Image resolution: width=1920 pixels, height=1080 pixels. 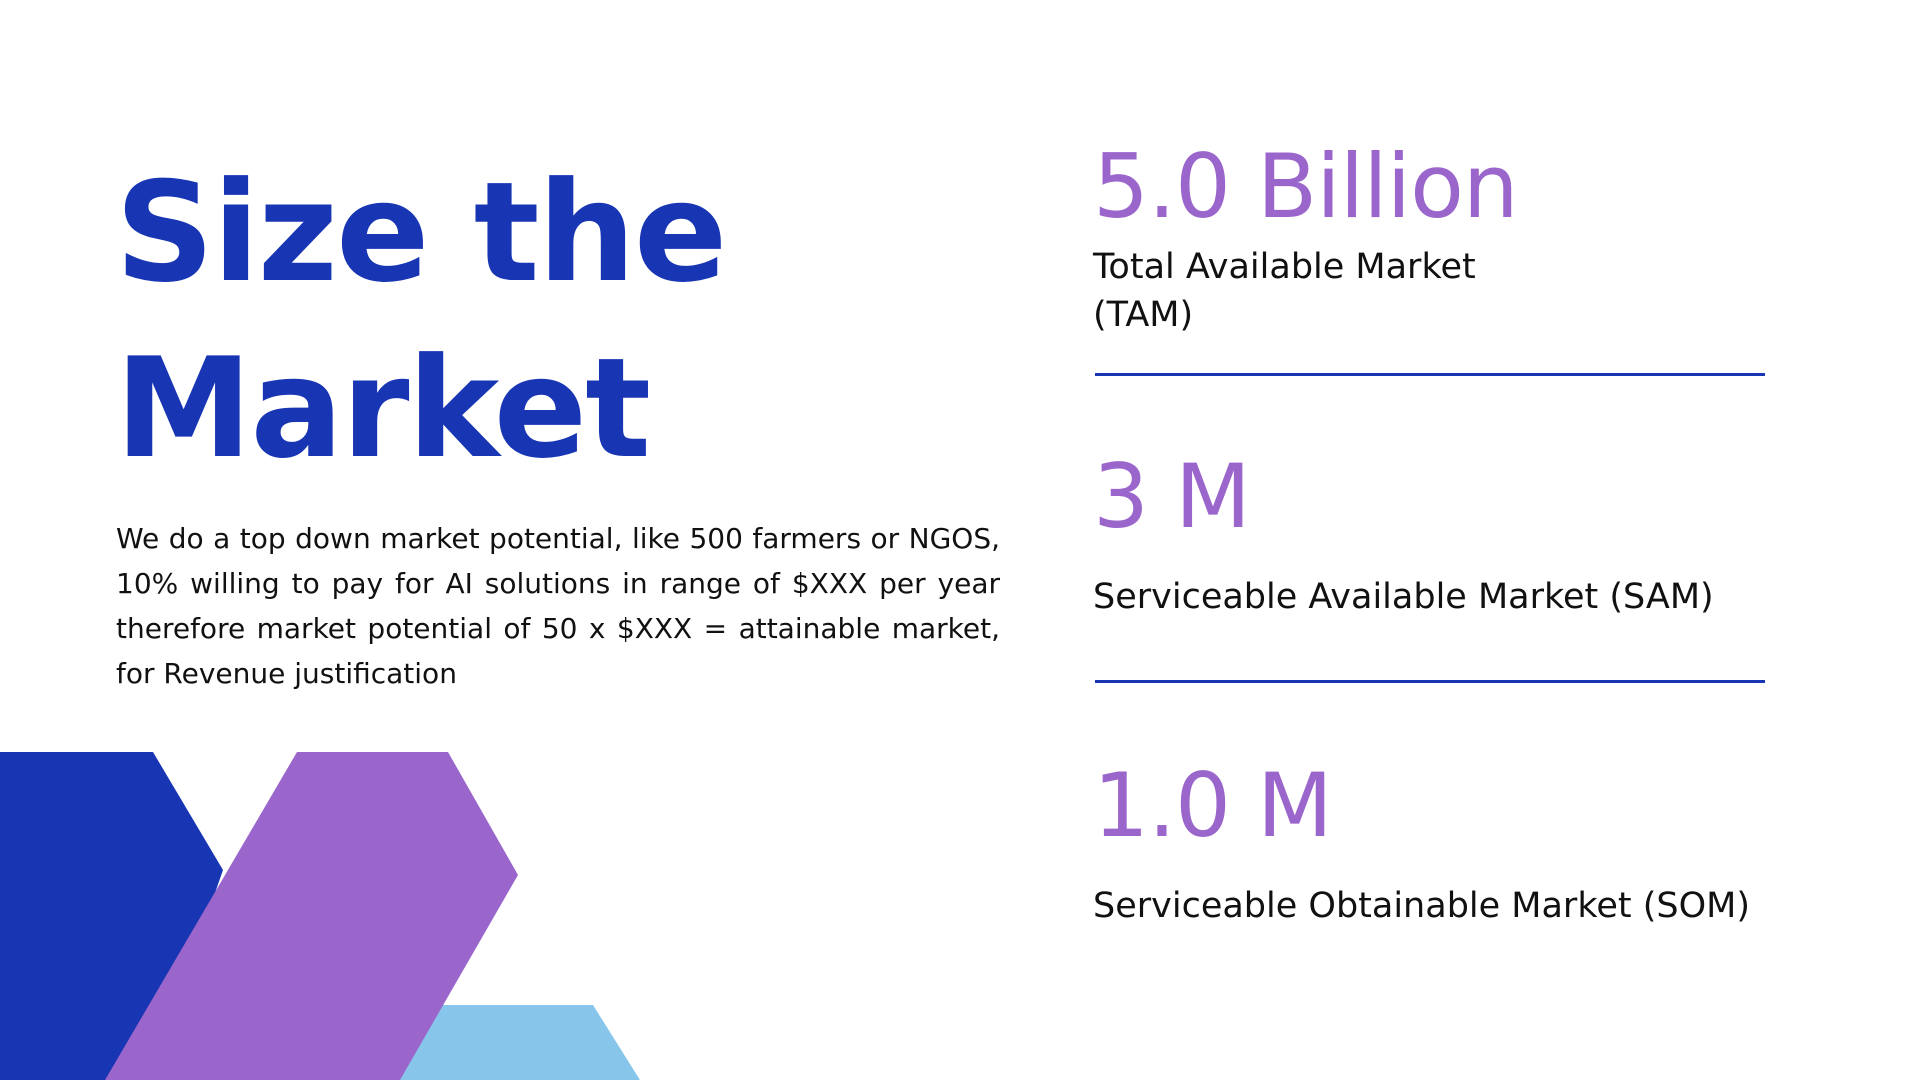 I want to click on sam-label: Serviceable Available Market (SAM), so click(x=1403, y=597).